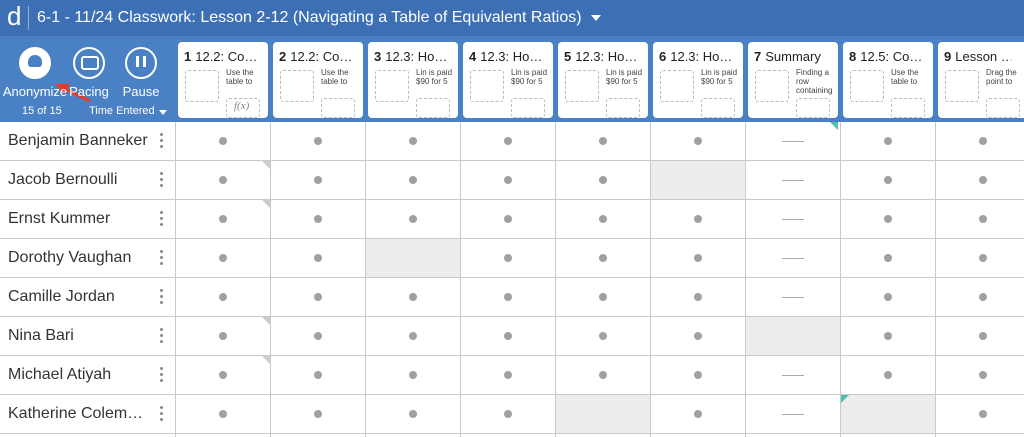 The height and width of the screenshot is (437, 1024). What do you see at coordinates (122, 111) in the screenshot?
I see `sort-menu: Time Entered` at bounding box center [122, 111].